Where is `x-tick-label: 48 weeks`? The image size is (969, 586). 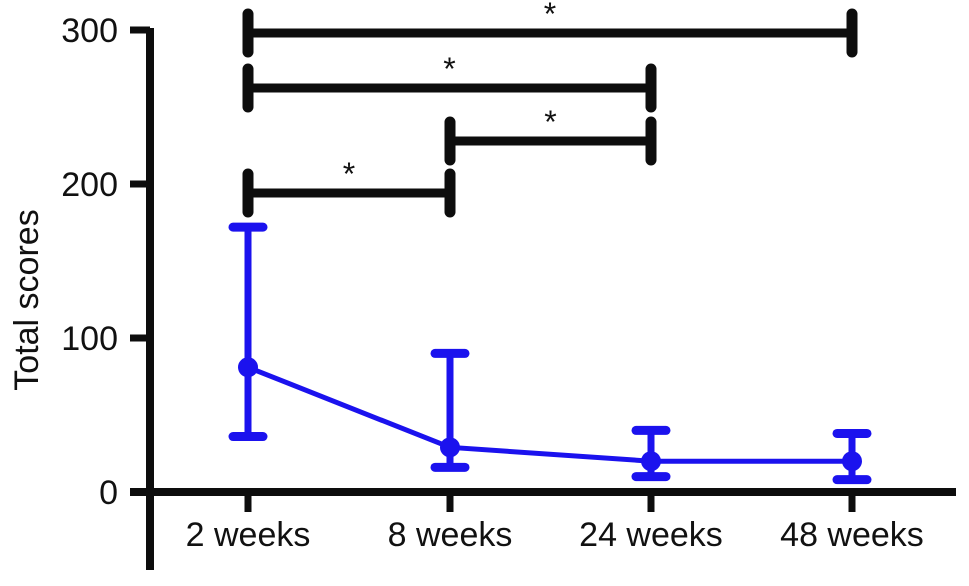 x-tick-label: 48 weeks is located at coordinates (852, 535).